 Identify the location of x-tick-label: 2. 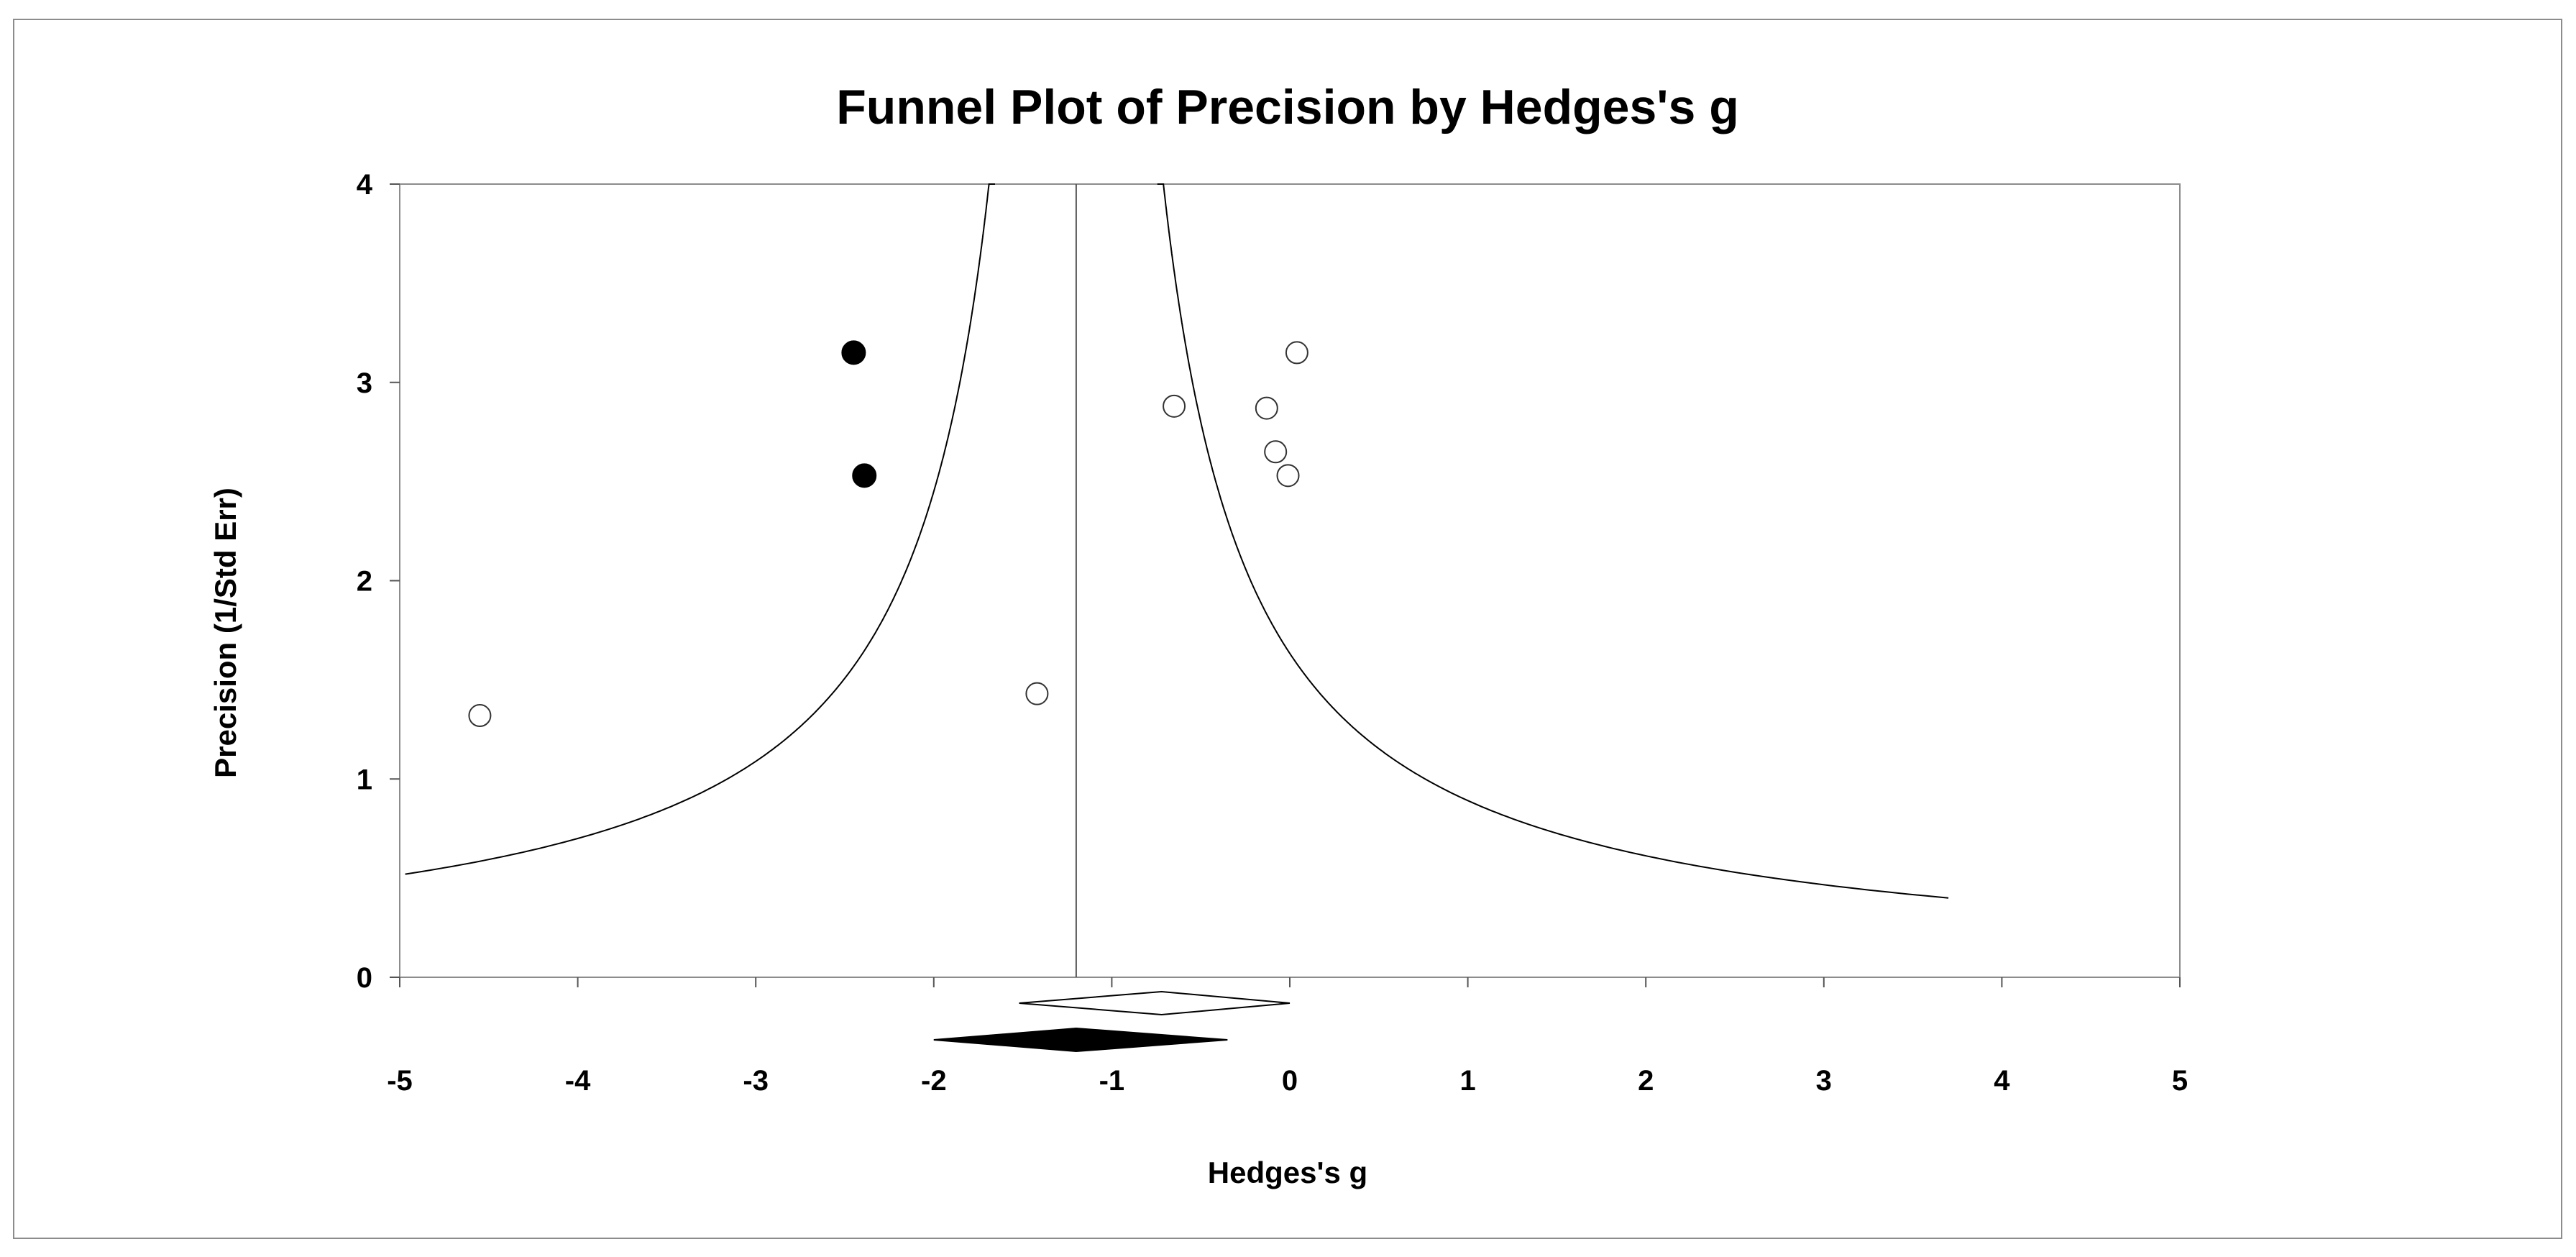
(1646, 1081).